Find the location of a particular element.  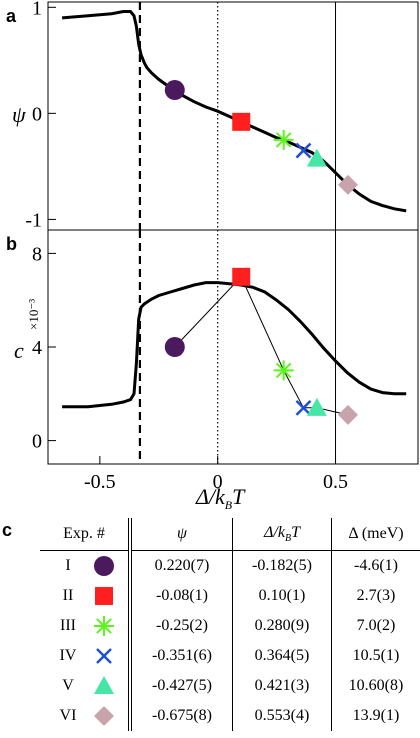

triangle-marker-icon is located at coordinates (104, 685).